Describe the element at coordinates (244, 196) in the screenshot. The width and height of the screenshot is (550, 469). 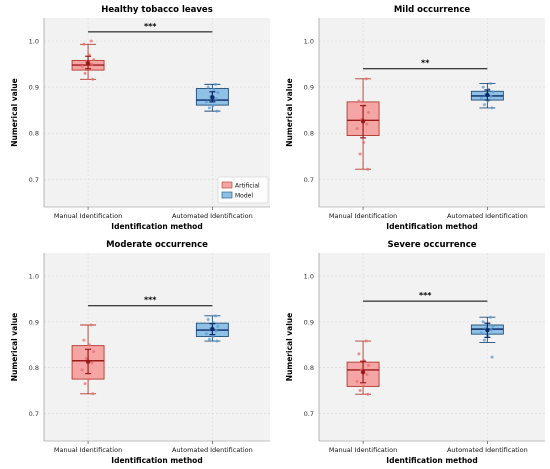
I see `legend-label-model: Model` at that location.